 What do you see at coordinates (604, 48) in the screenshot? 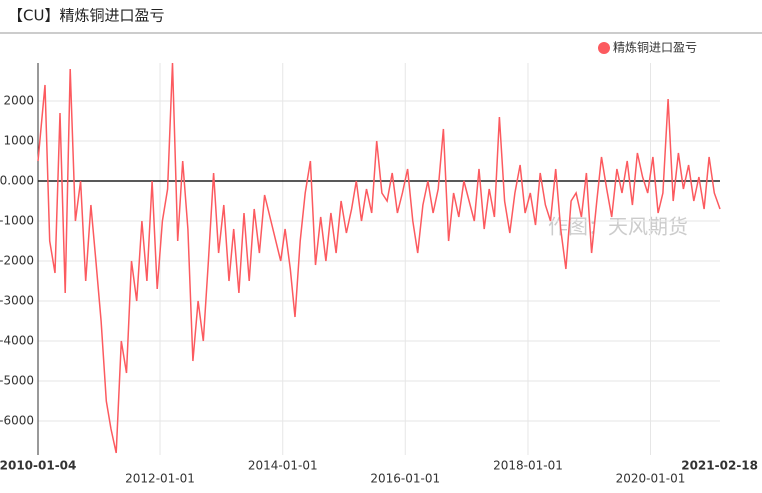
I see `legend-marker` at bounding box center [604, 48].